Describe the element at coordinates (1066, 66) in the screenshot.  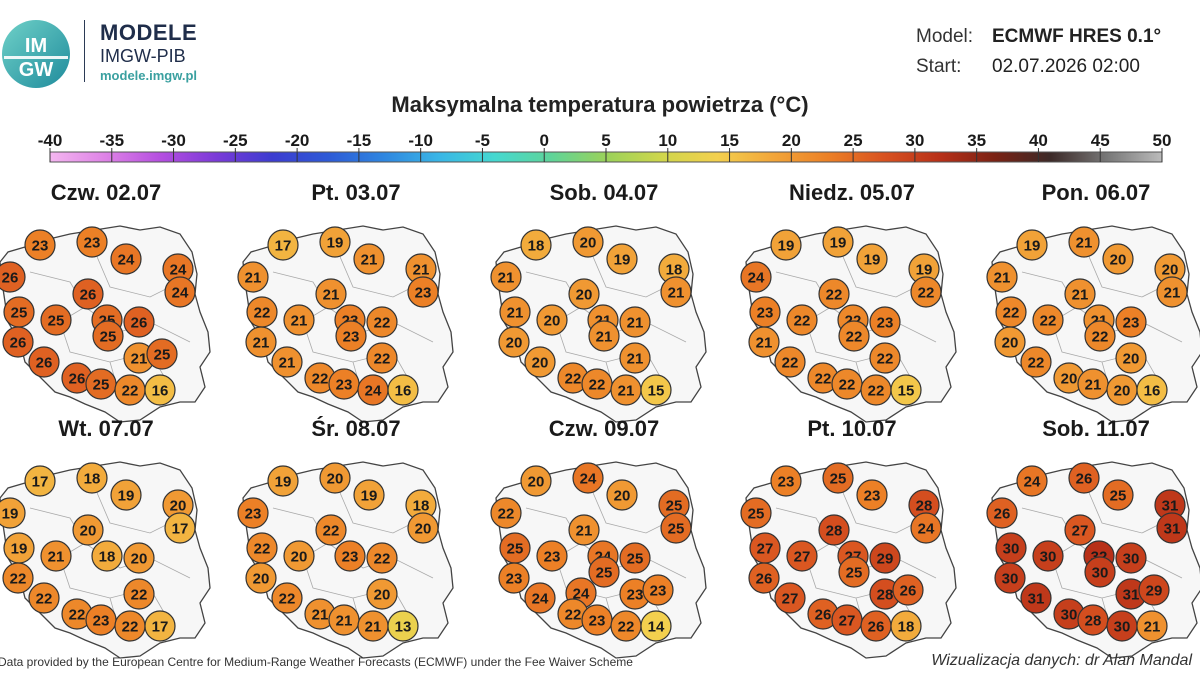
I see `start-value: 02.07.2026 02:00` at that location.